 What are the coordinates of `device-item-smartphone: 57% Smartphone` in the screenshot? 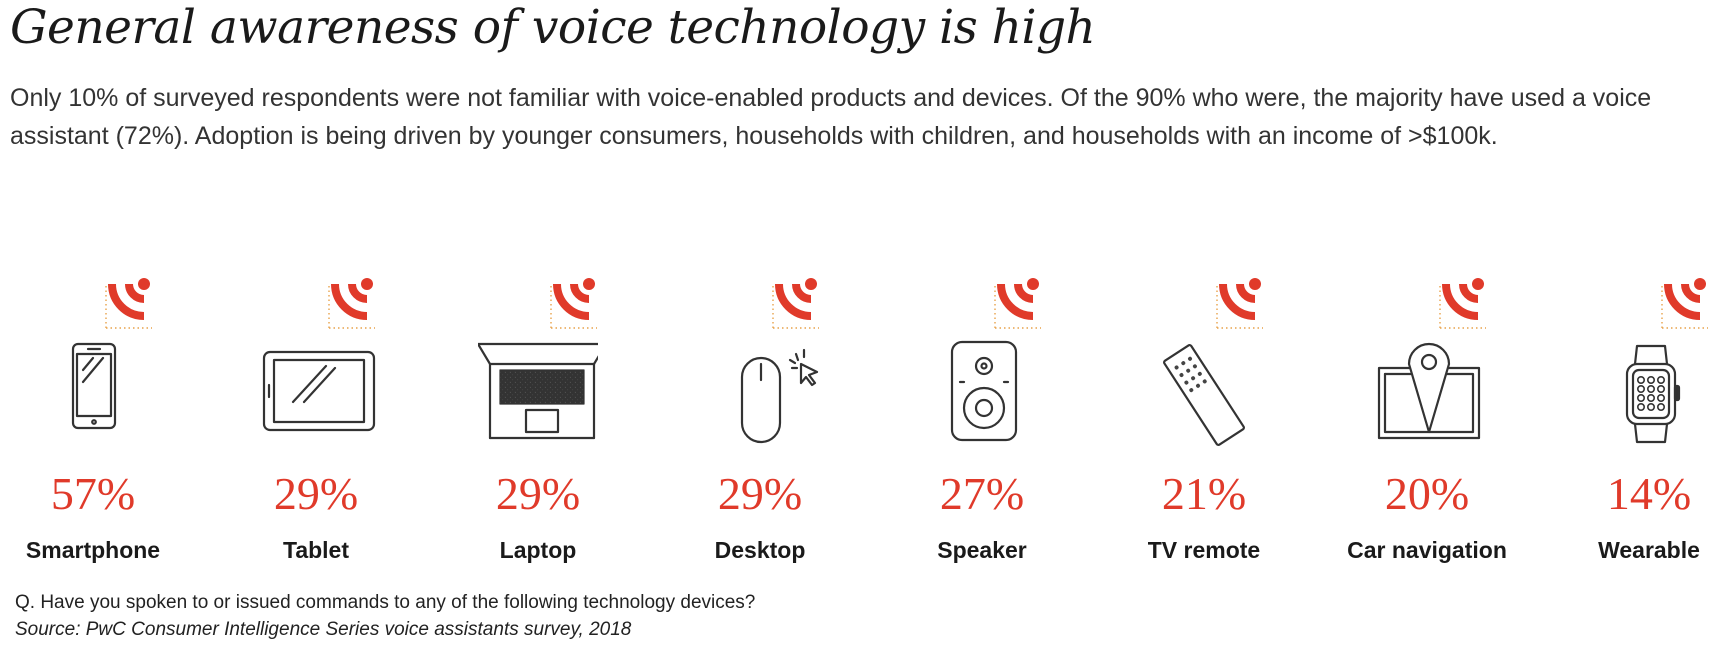 It's located at (101, 420).